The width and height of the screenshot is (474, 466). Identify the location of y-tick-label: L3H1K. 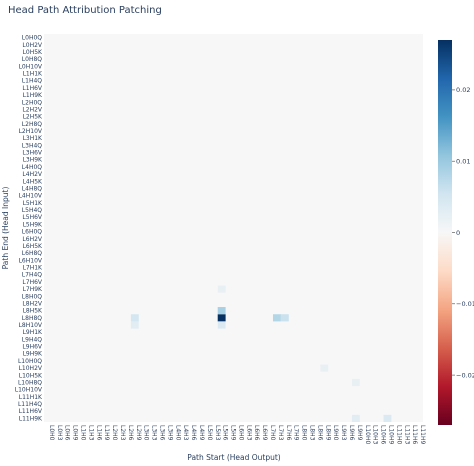
(33, 138).